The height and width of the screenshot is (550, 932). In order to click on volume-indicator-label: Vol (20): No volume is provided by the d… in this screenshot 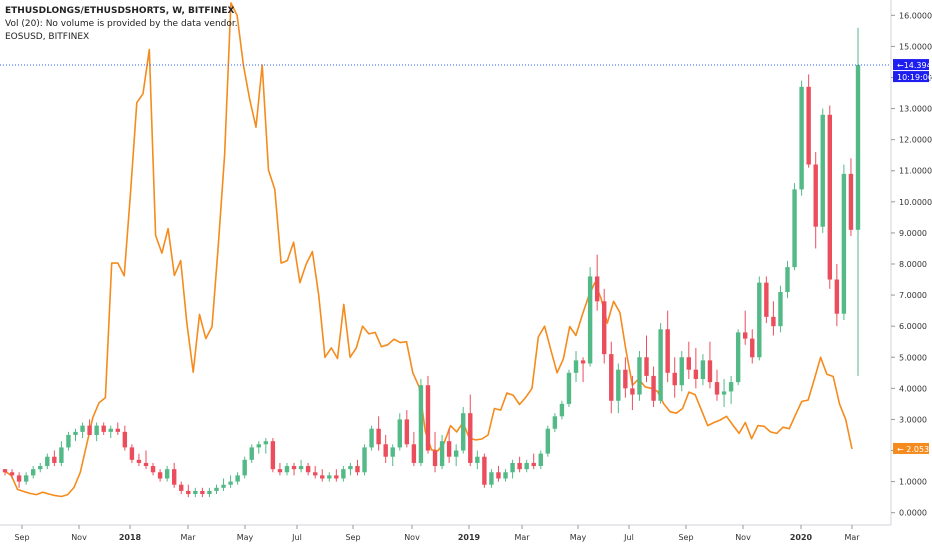, I will do `click(121, 24)`.